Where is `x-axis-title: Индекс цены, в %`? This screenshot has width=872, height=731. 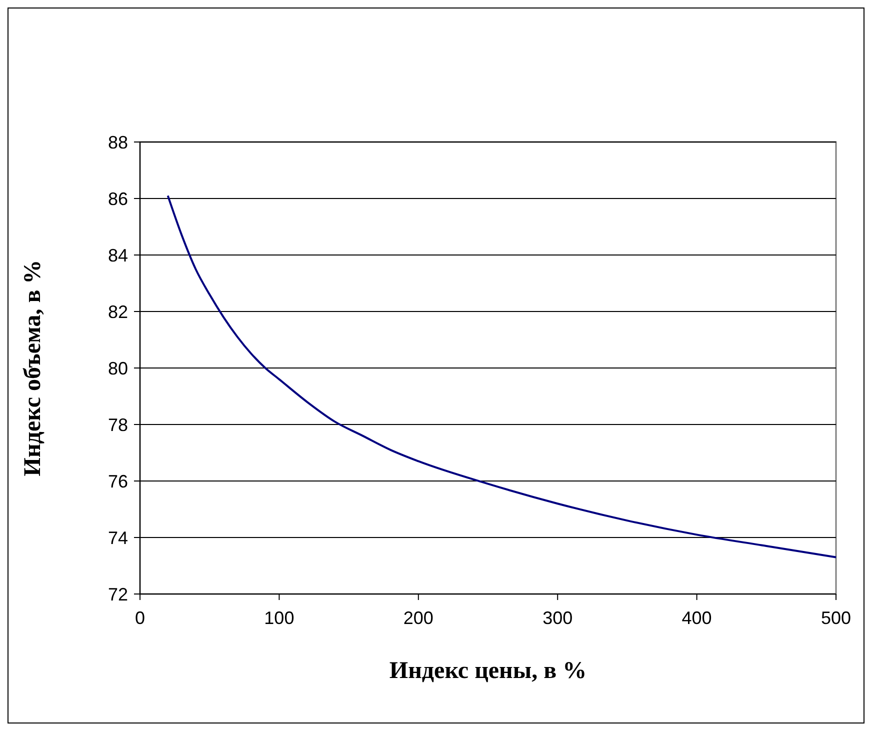 x-axis-title: Индекс цены, в % is located at coordinates (488, 671).